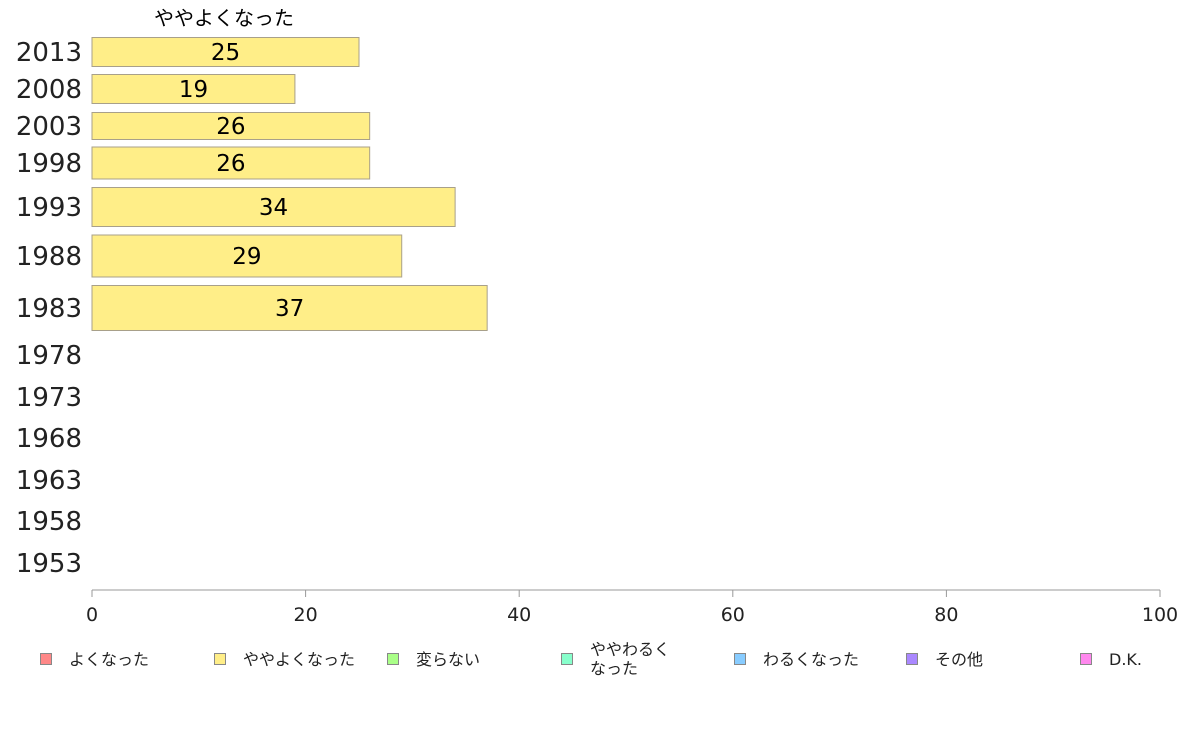 The width and height of the screenshot is (1188, 736). Describe the element at coordinates (1125, 659) in the screenshot. I see `legend-label: D.K.` at that location.